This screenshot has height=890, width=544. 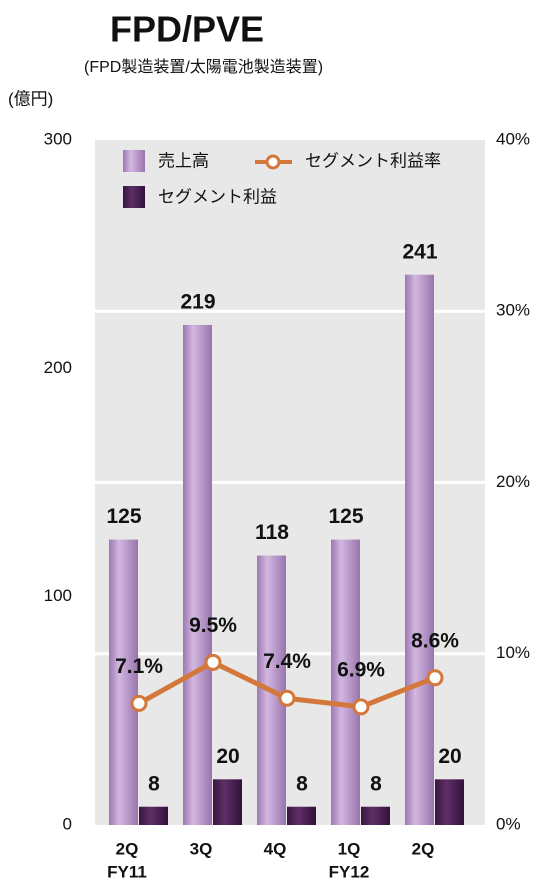 What do you see at coordinates (58, 367) in the screenshot?
I see `y-tick-label: 200` at bounding box center [58, 367].